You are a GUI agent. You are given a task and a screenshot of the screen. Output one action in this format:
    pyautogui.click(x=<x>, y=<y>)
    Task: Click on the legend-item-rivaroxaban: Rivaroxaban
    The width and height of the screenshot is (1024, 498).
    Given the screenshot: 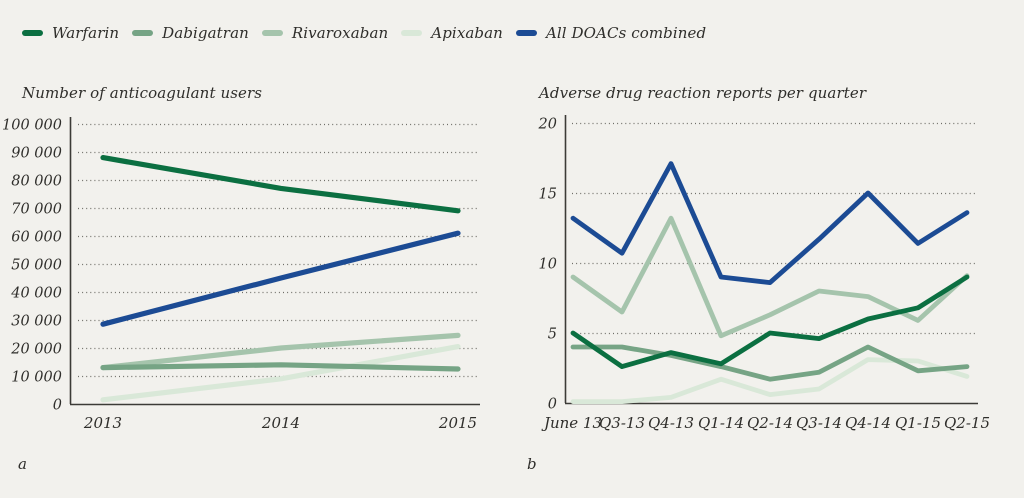 What is the action you would take?
    pyautogui.click(x=325, y=33)
    